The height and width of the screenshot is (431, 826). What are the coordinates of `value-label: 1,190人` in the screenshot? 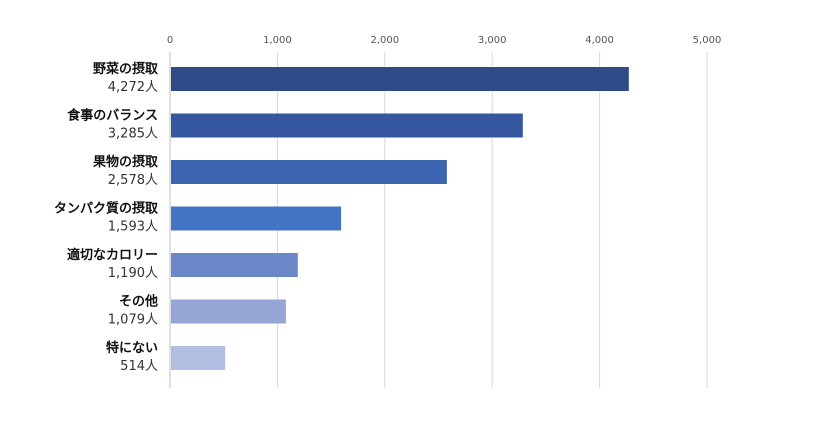 It's located at (133, 273).